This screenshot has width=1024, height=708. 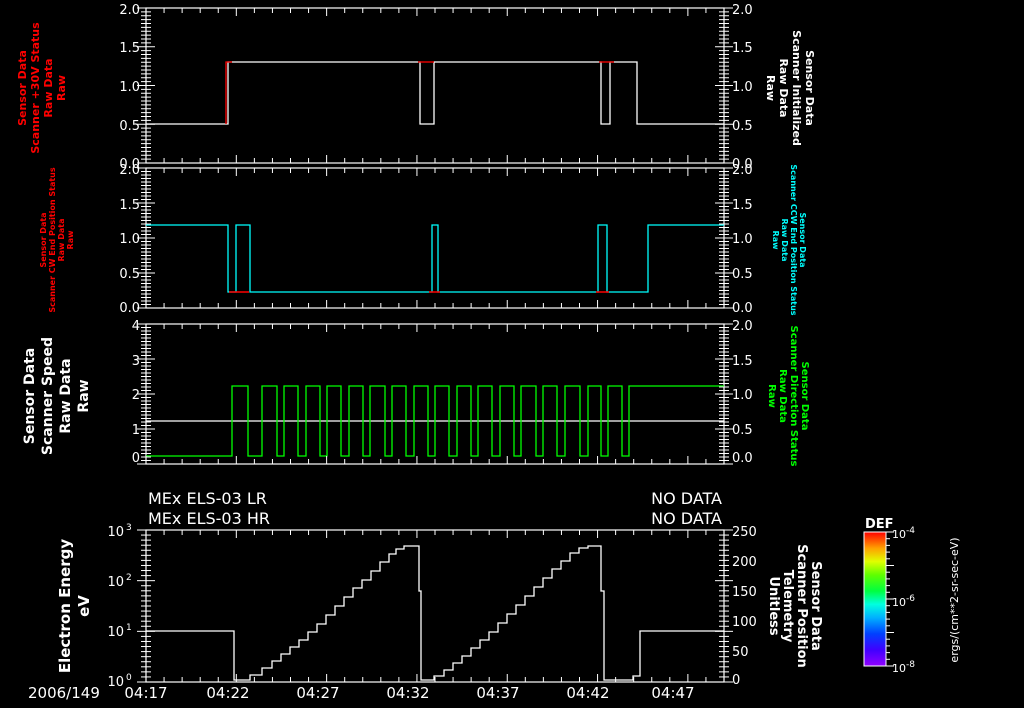 What do you see at coordinates (84, 395) in the screenshot?
I see `panel-3-left-label-line-3: Raw` at bounding box center [84, 395].